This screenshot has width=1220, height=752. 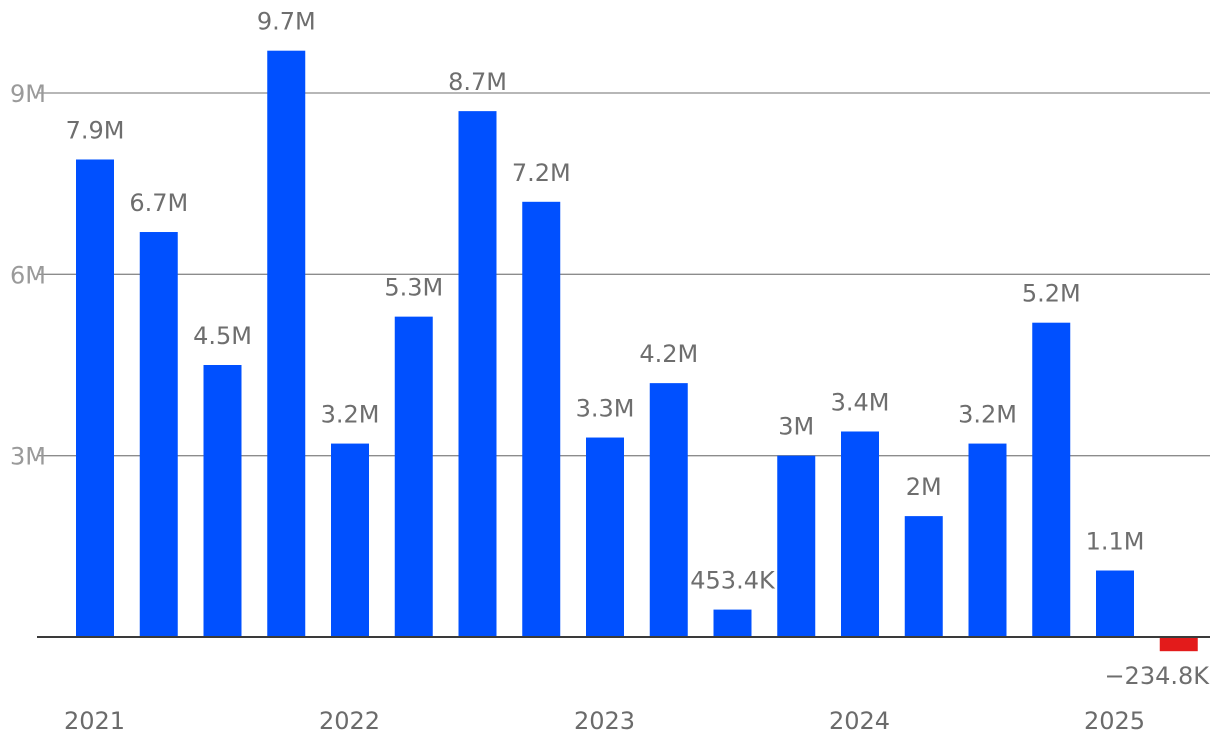 What do you see at coordinates (860, 402) in the screenshot?
I see `data-label: 3.4M` at bounding box center [860, 402].